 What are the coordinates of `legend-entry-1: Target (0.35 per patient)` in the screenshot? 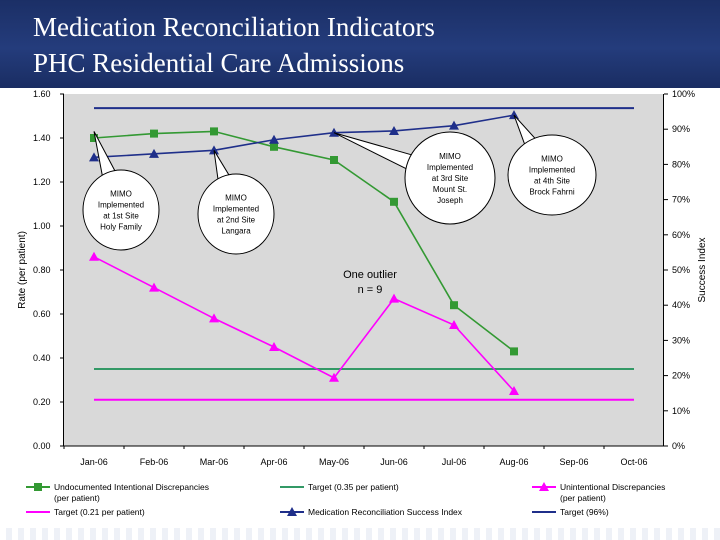 It's located at (339, 487).